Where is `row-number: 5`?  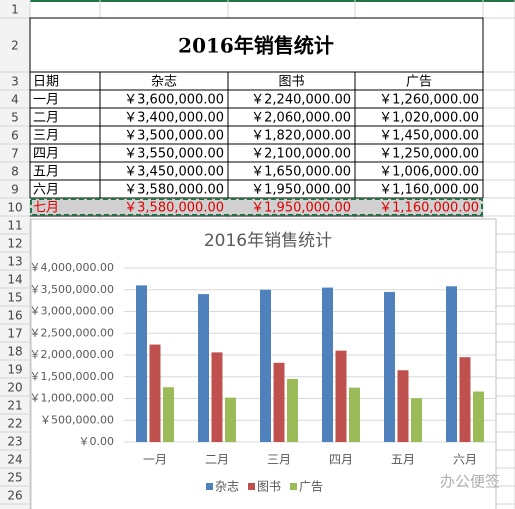
row-number: 5 is located at coordinates (15, 118).